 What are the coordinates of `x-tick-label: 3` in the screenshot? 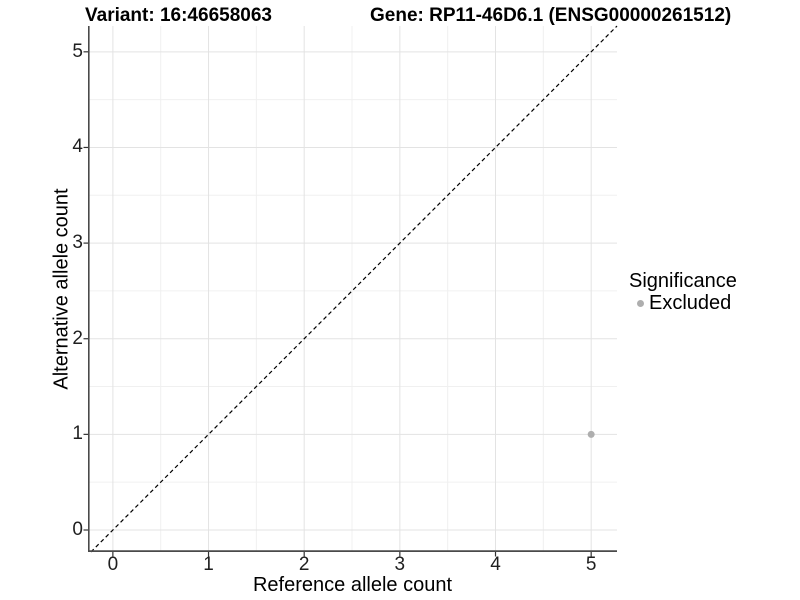 It's located at (400, 564).